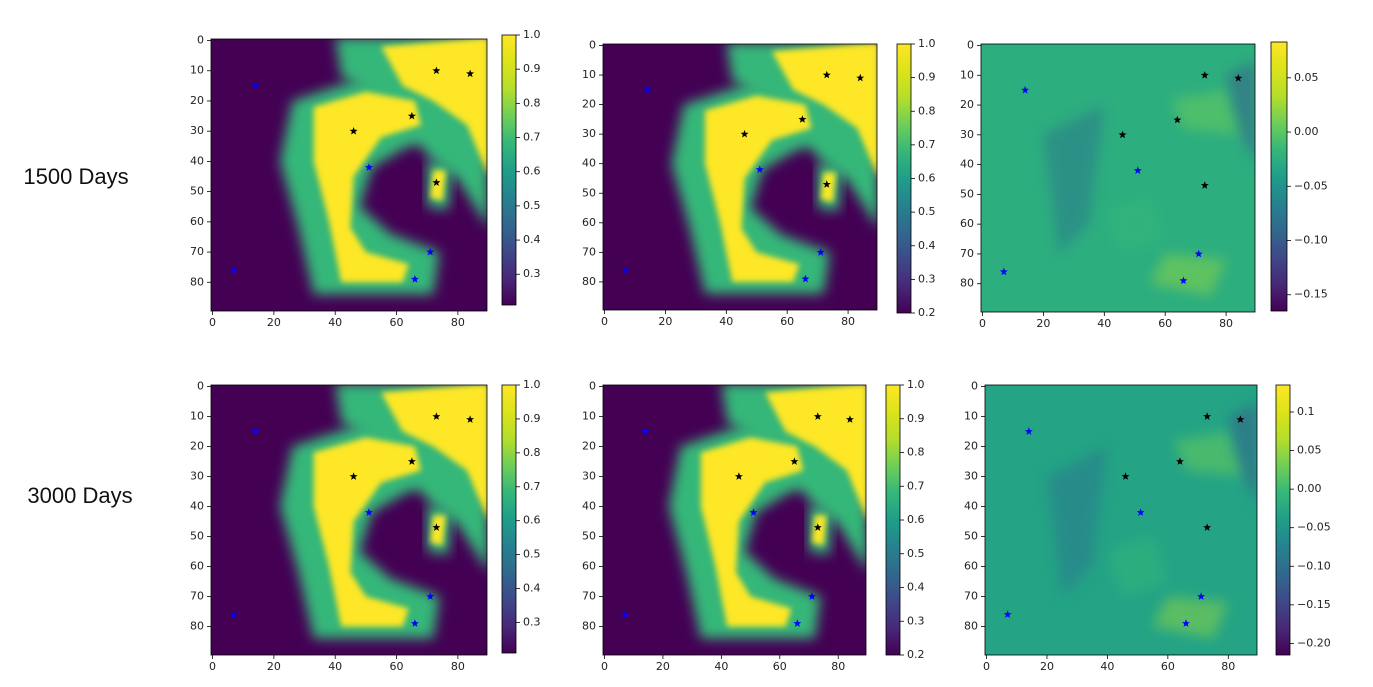 The image size is (1373, 687). What do you see at coordinates (1314, 527) in the screenshot?
I see `colorbar-tick-label: −0.05` at bounding box center [1314, 527].